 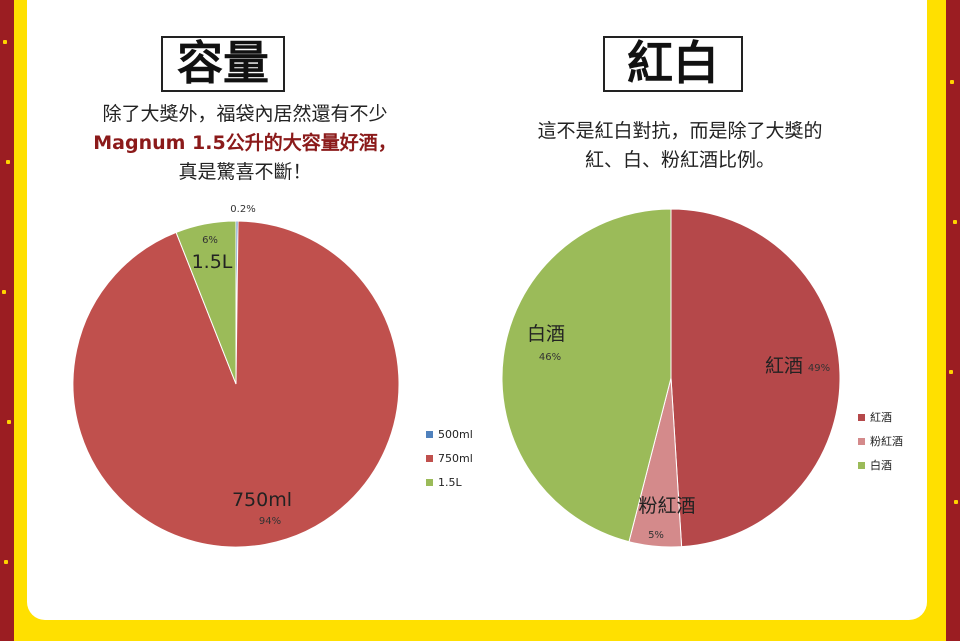 What do you see at coordinates (680, 146) in the screenshot?
I see `red-white-description: 這不是紅白對抗，而是除了大獎的 紅、白、粉紅酒比例。` at bounding box center [680, 146].